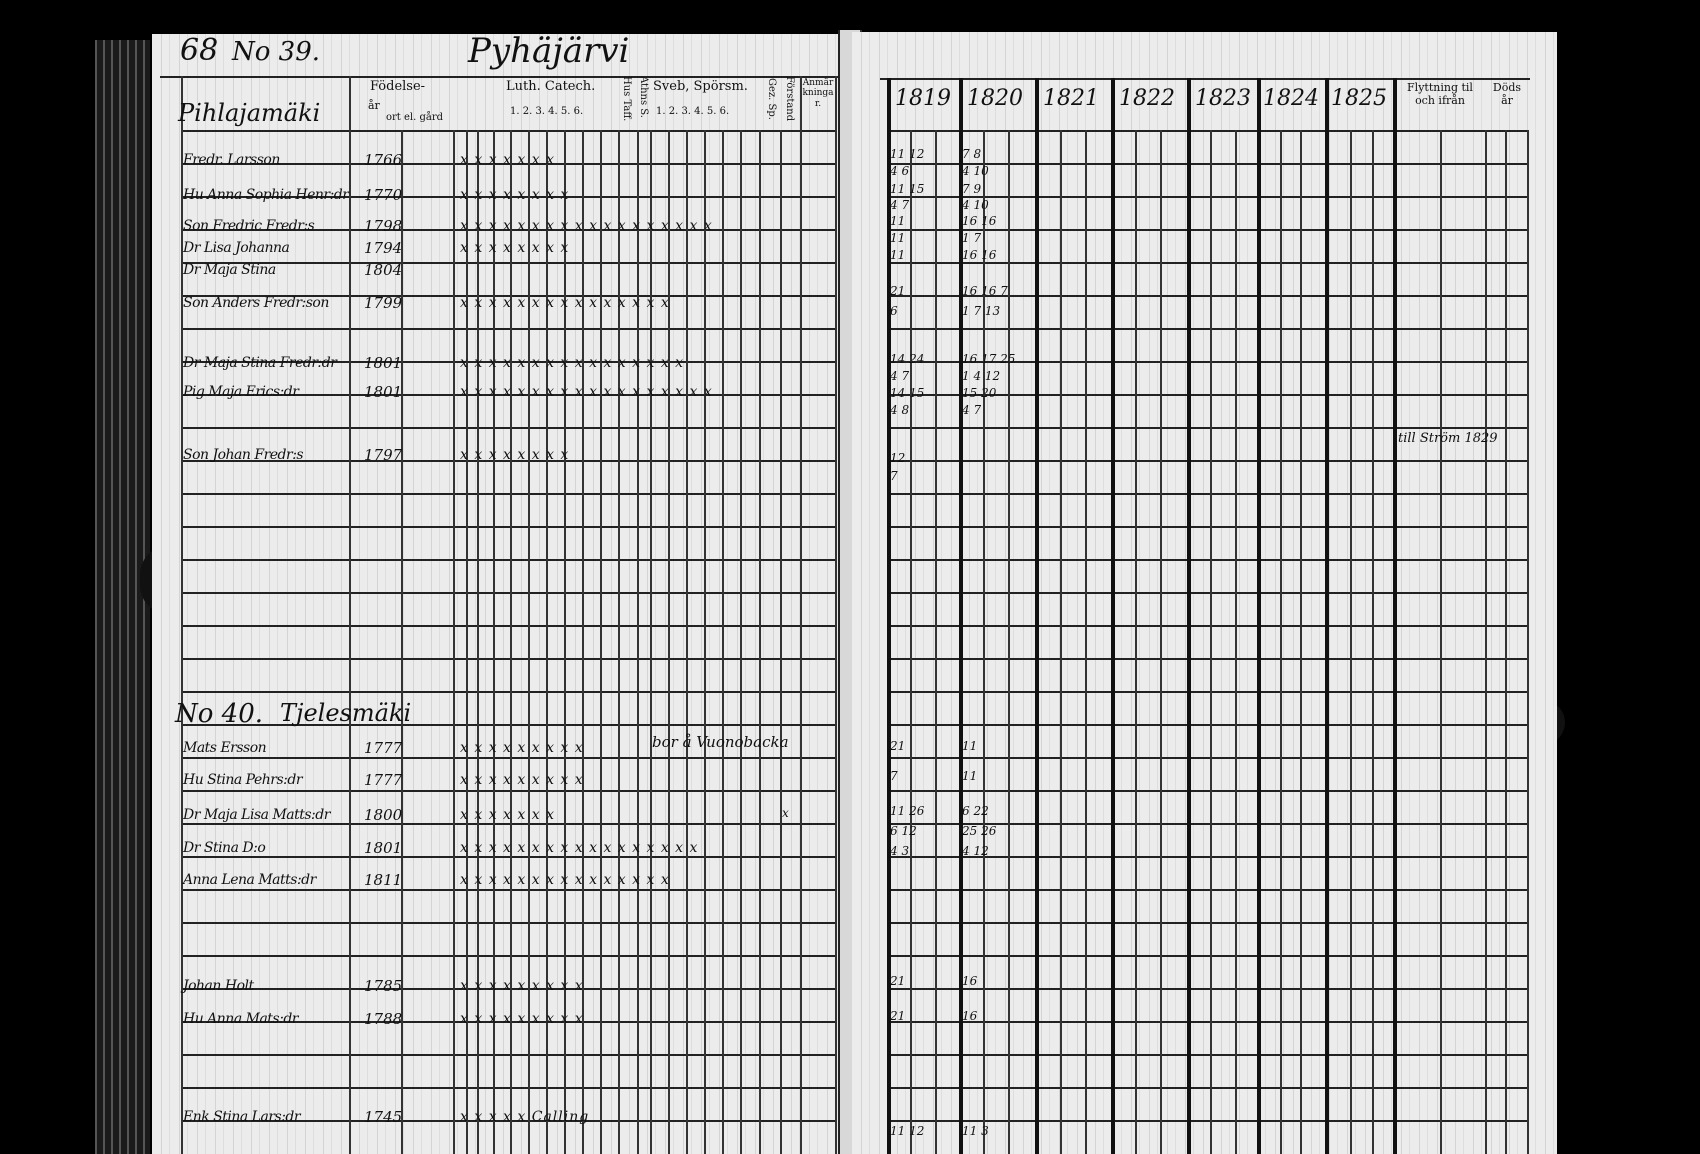 This screenshot has width=1700, height=1154. I want to click on member-name: Hu Anna Mats:dr, so click(240, 1019).